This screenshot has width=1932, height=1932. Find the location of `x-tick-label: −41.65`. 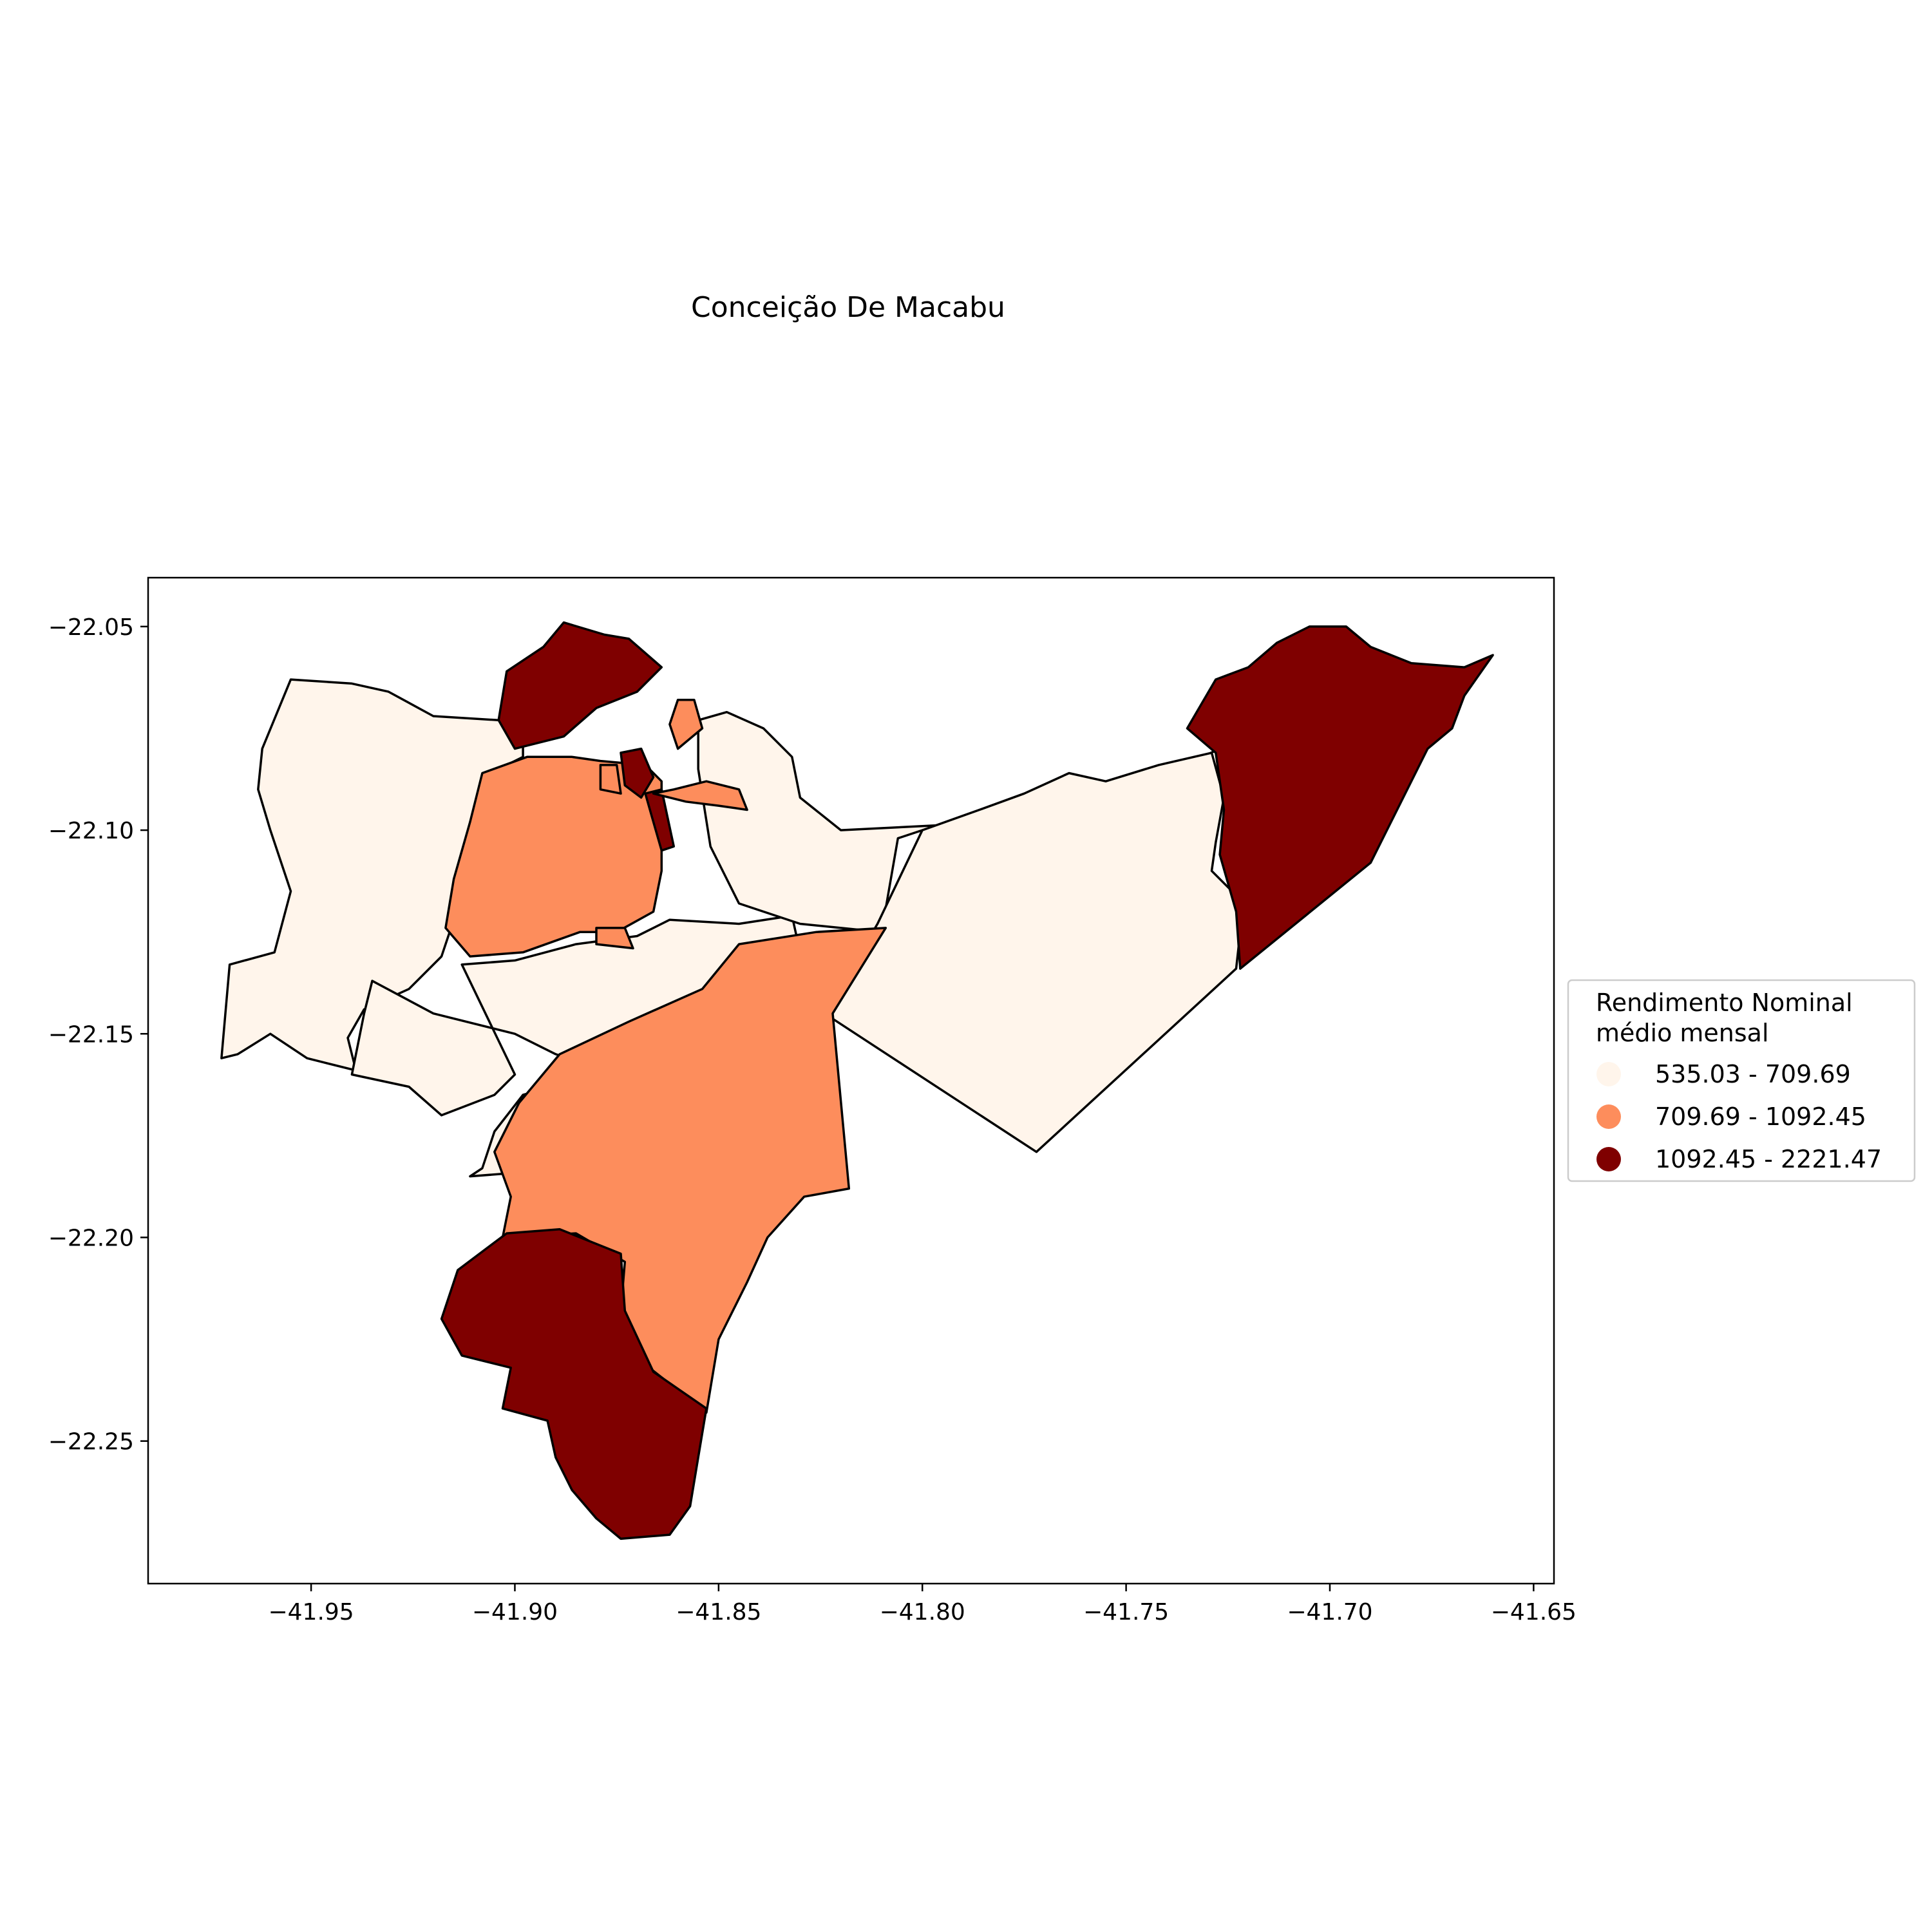

x-tick-label: −41.65 is located at coordinates (1534, 1612).